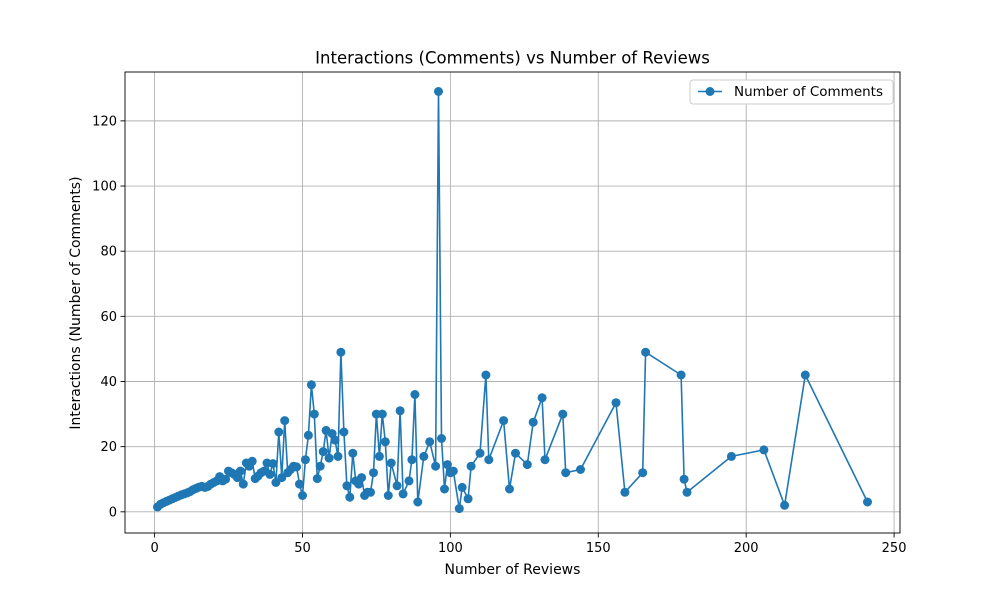 The image size is (1000, 600). What do you see at coordinates (76, 302) in the screenshot?
I see `y-axis-title: Interactions (Number of Comments)` at bounding box center [76, 302].